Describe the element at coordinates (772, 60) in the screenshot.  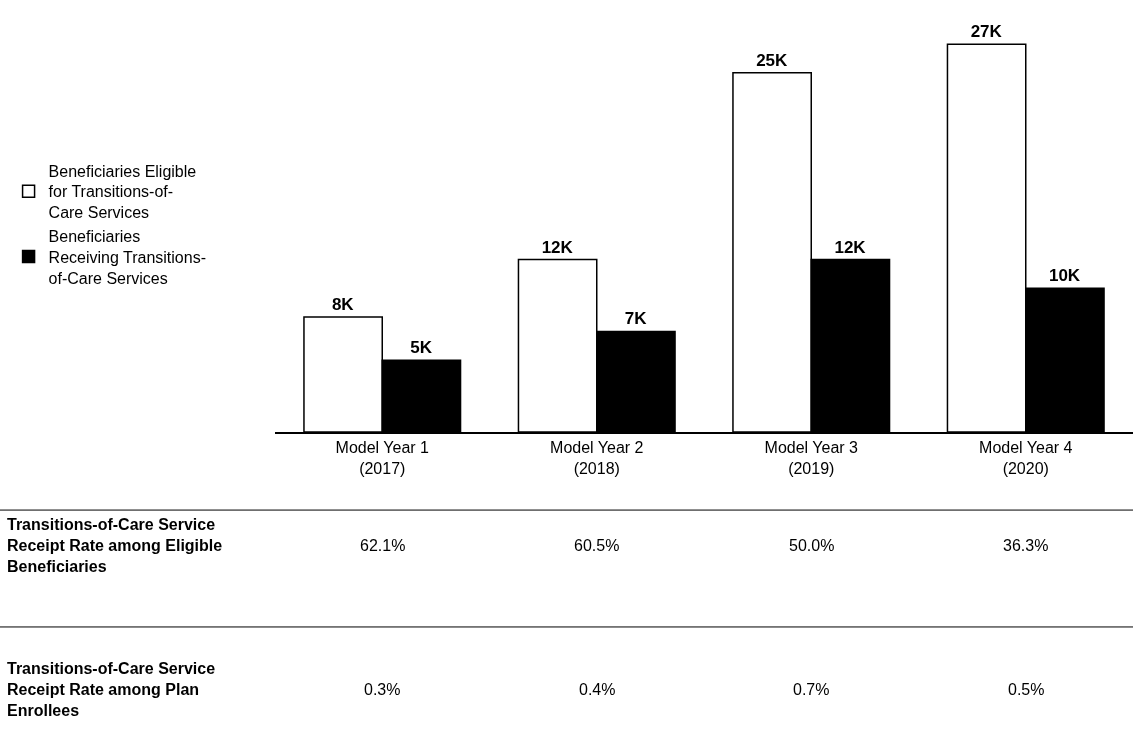
I see `data-label: 25K` at that location.